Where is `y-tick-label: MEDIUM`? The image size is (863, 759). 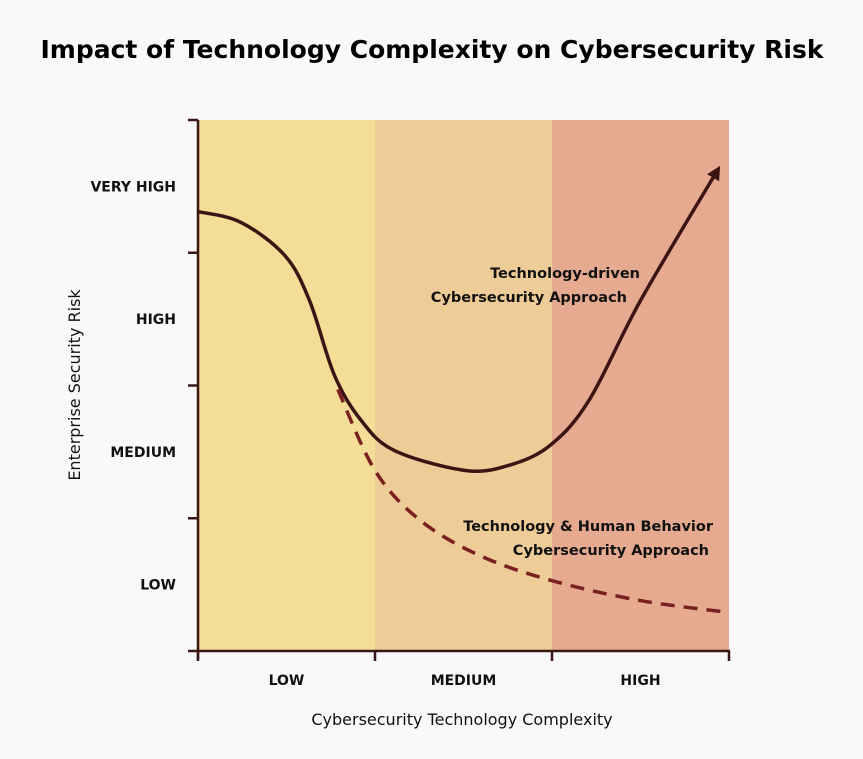
y-tick-label: MEDIUM is located at coordinates (143, 453).